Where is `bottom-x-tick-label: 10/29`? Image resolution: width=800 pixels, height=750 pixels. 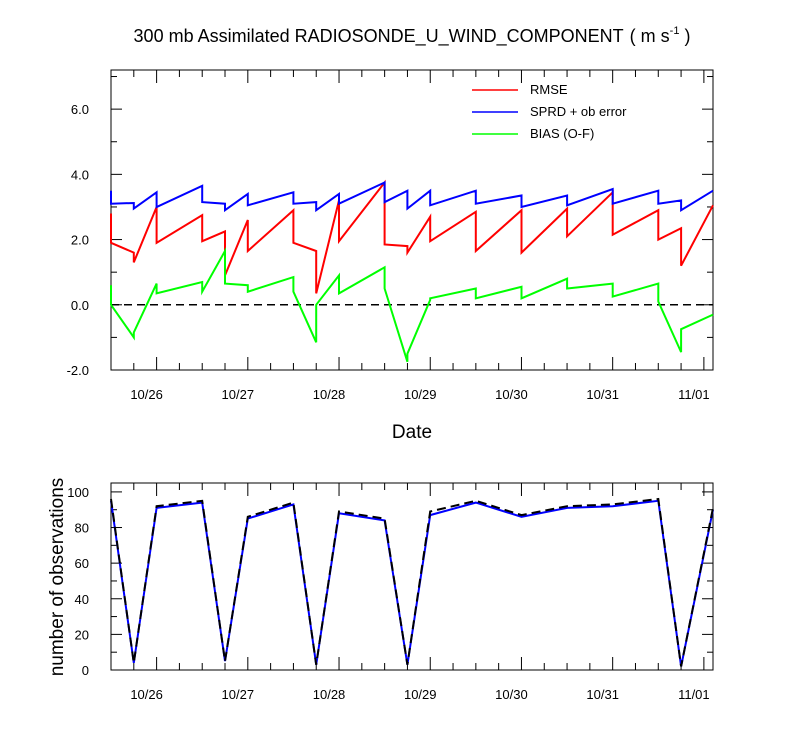 bottom-x-tick-label: 10/29 is located at coordinates (420, 694).